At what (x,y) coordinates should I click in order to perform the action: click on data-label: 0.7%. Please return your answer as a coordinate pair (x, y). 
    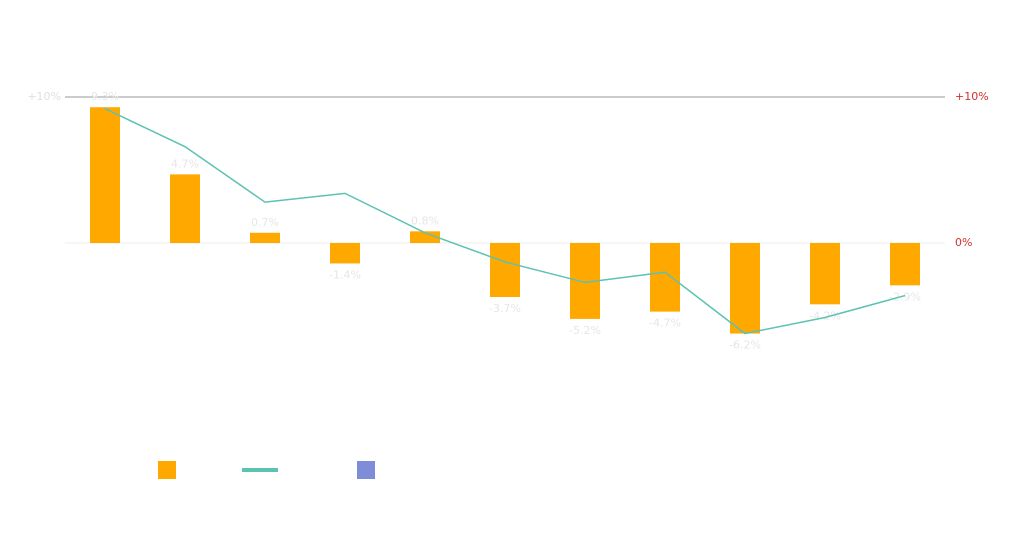
    Looking at the image, I should click on (265, 222).